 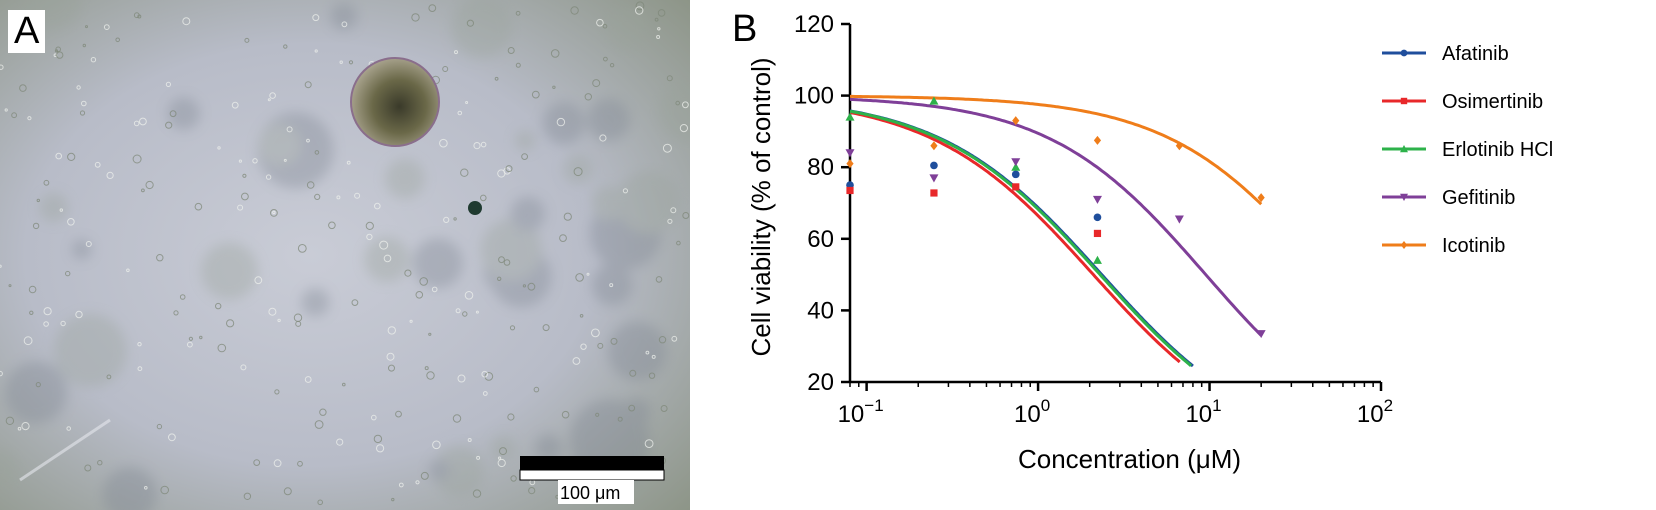 I want to click on fit-curve-icotinib, so click(x=1056, y=150).